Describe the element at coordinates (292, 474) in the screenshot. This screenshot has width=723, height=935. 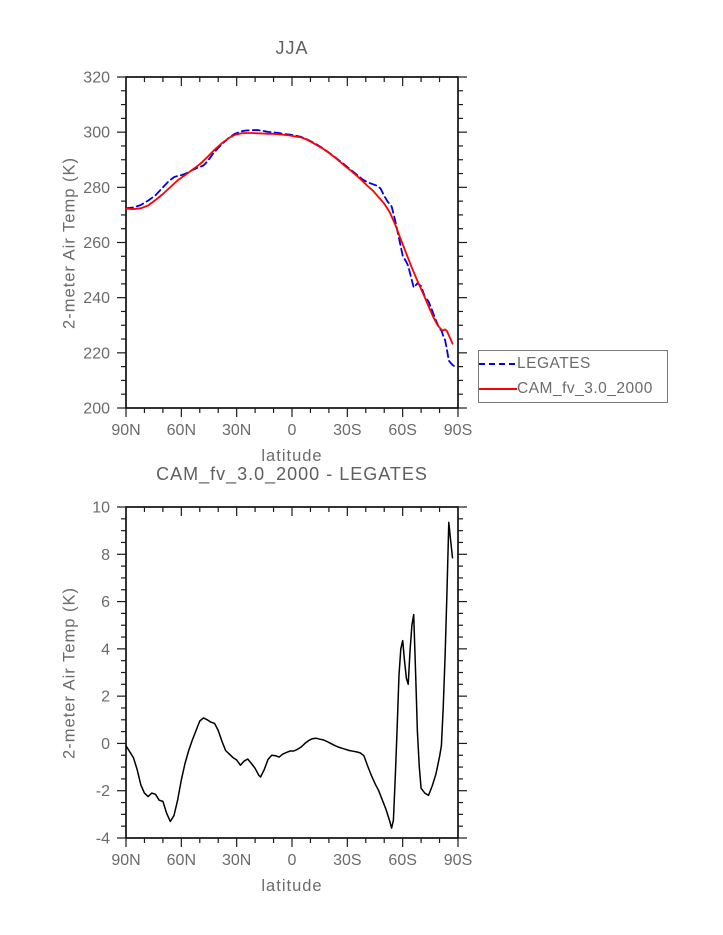
I see `bottom-panel-title: CAM_fv_3.0_2000 - LEGATES` at that location.